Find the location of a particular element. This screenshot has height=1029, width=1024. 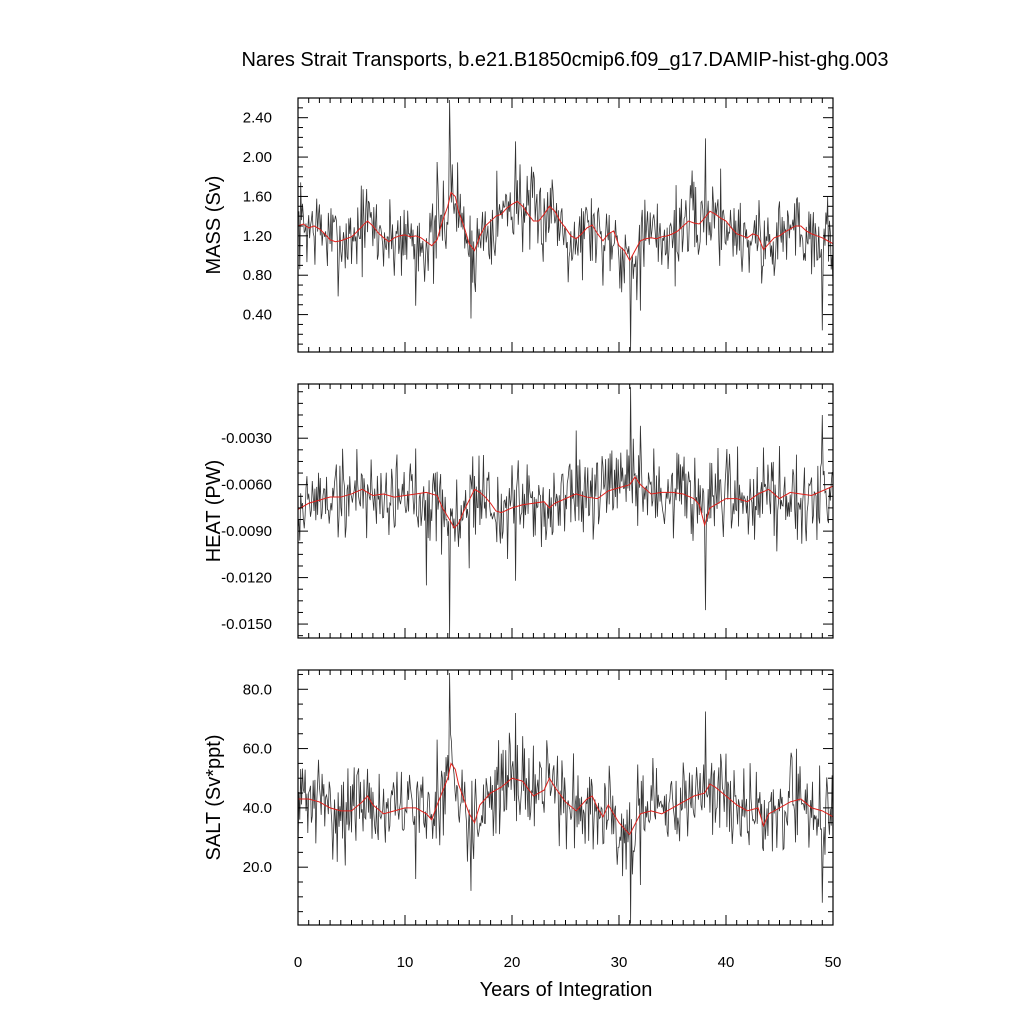

heat-y-tick-label: -0.0150 is located at coordinates (246, 624).